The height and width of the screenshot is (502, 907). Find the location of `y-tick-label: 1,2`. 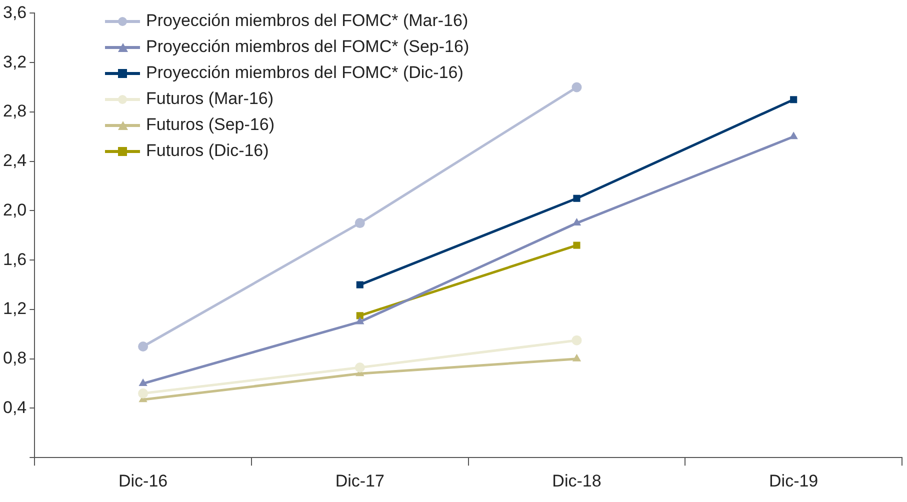

y-tick-label: 1,2 is located at coordinates (14, 308).